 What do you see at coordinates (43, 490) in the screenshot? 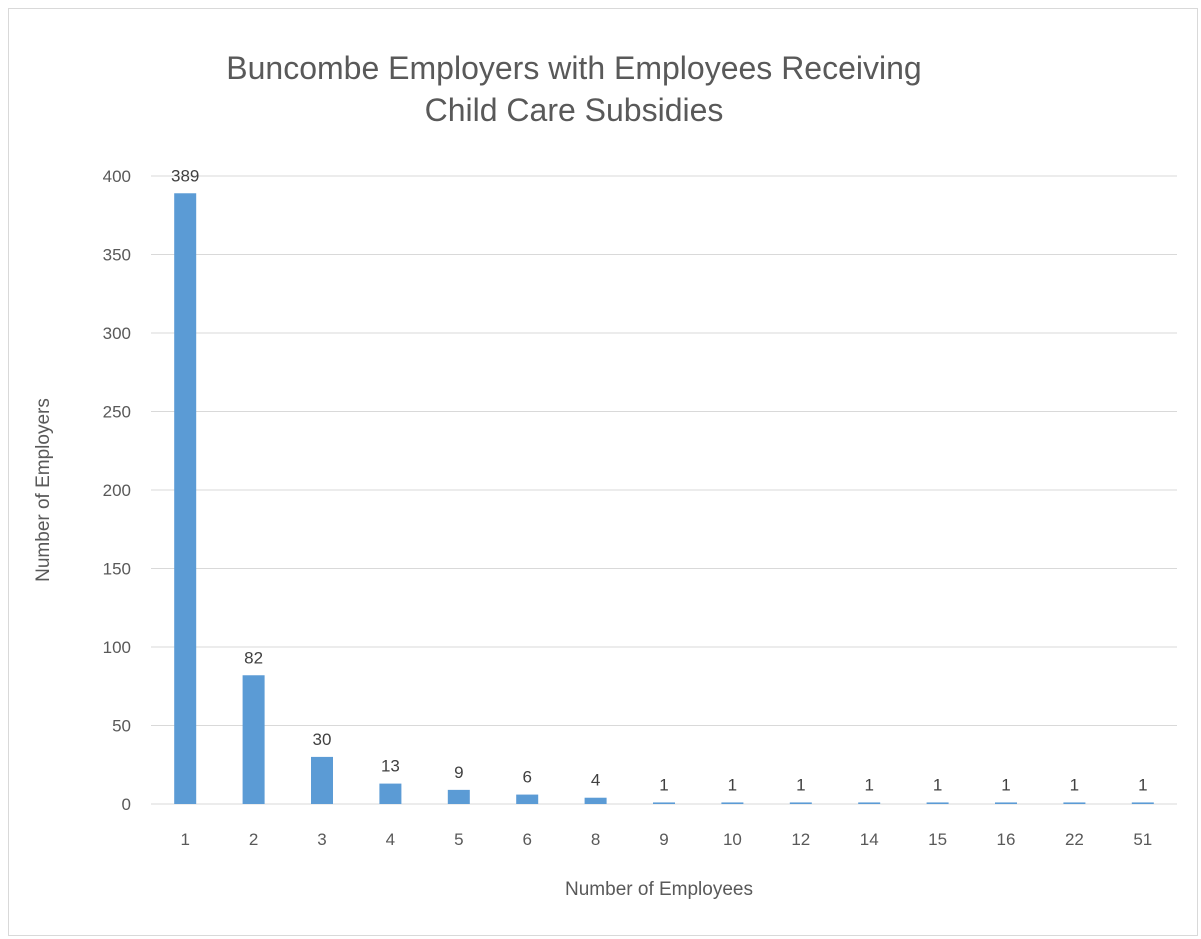
I see `y-axis-title: Number of Employers` at bounding box center [43, 490].